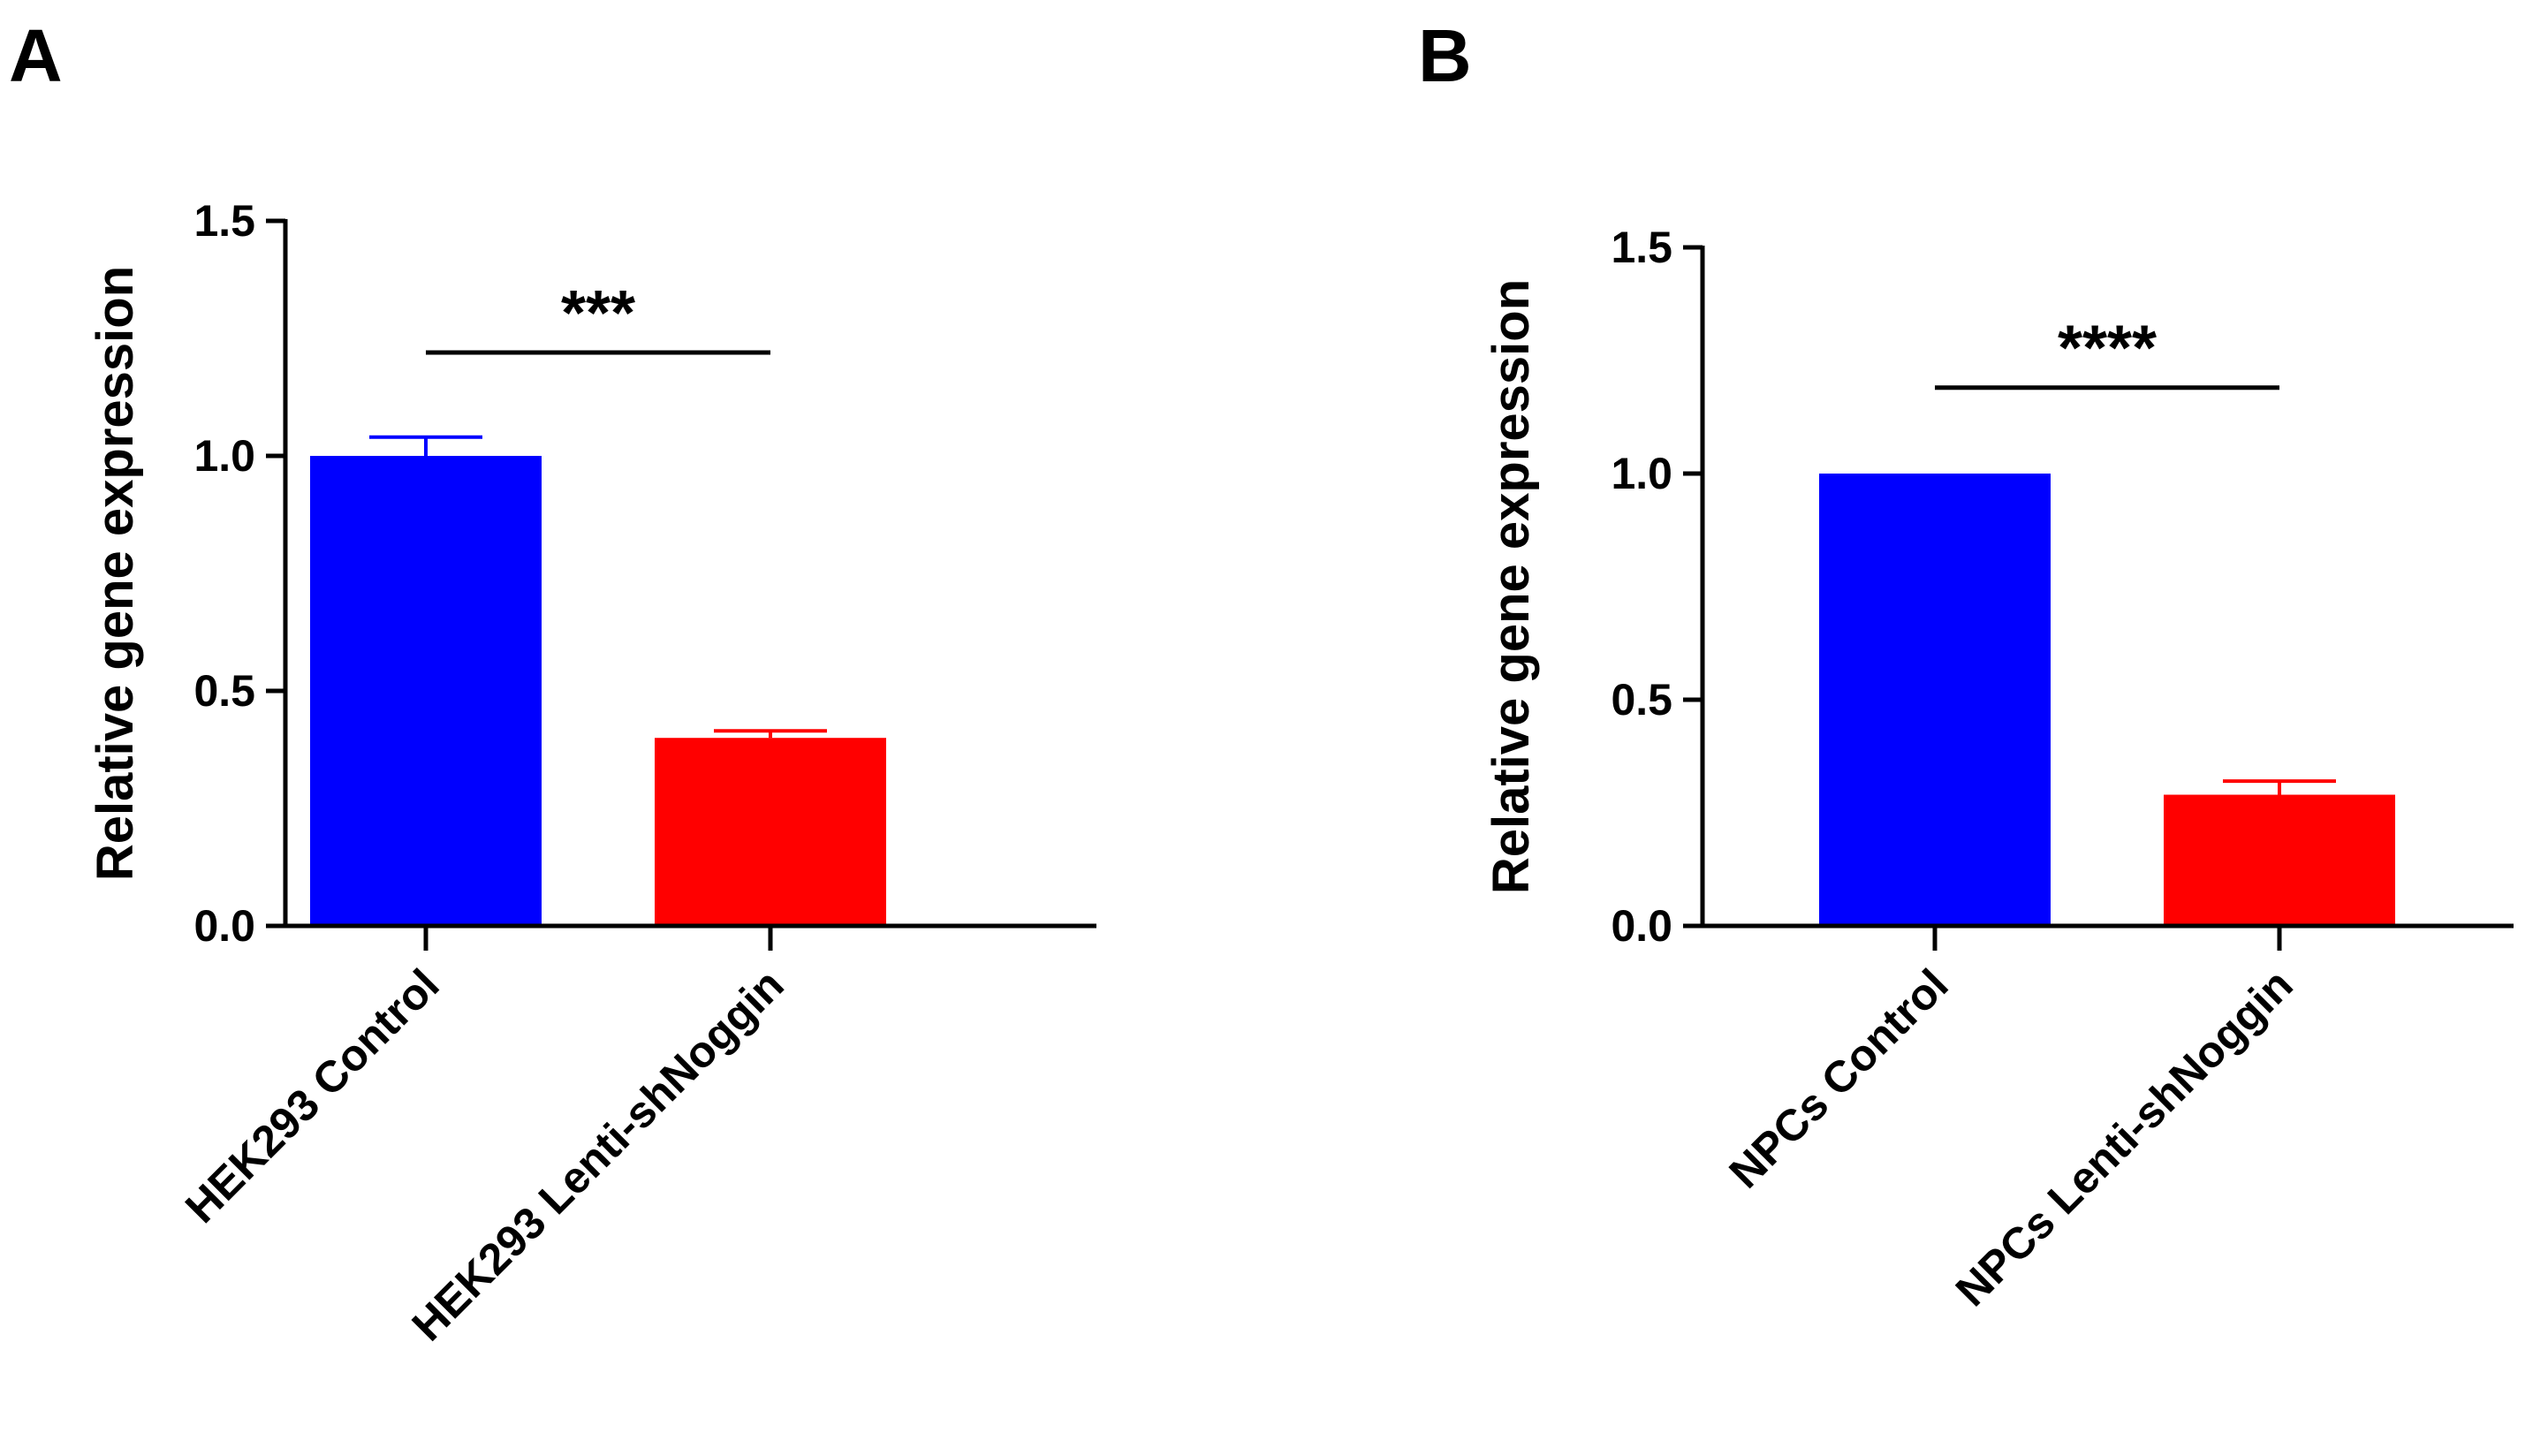 The height and width of the screenshot is (1456, 2533). Describe the element at coordinates (597, 1154) in the screenshot. I see `x-tick-label: HEK293 Lenti-shNoggin` at that location.